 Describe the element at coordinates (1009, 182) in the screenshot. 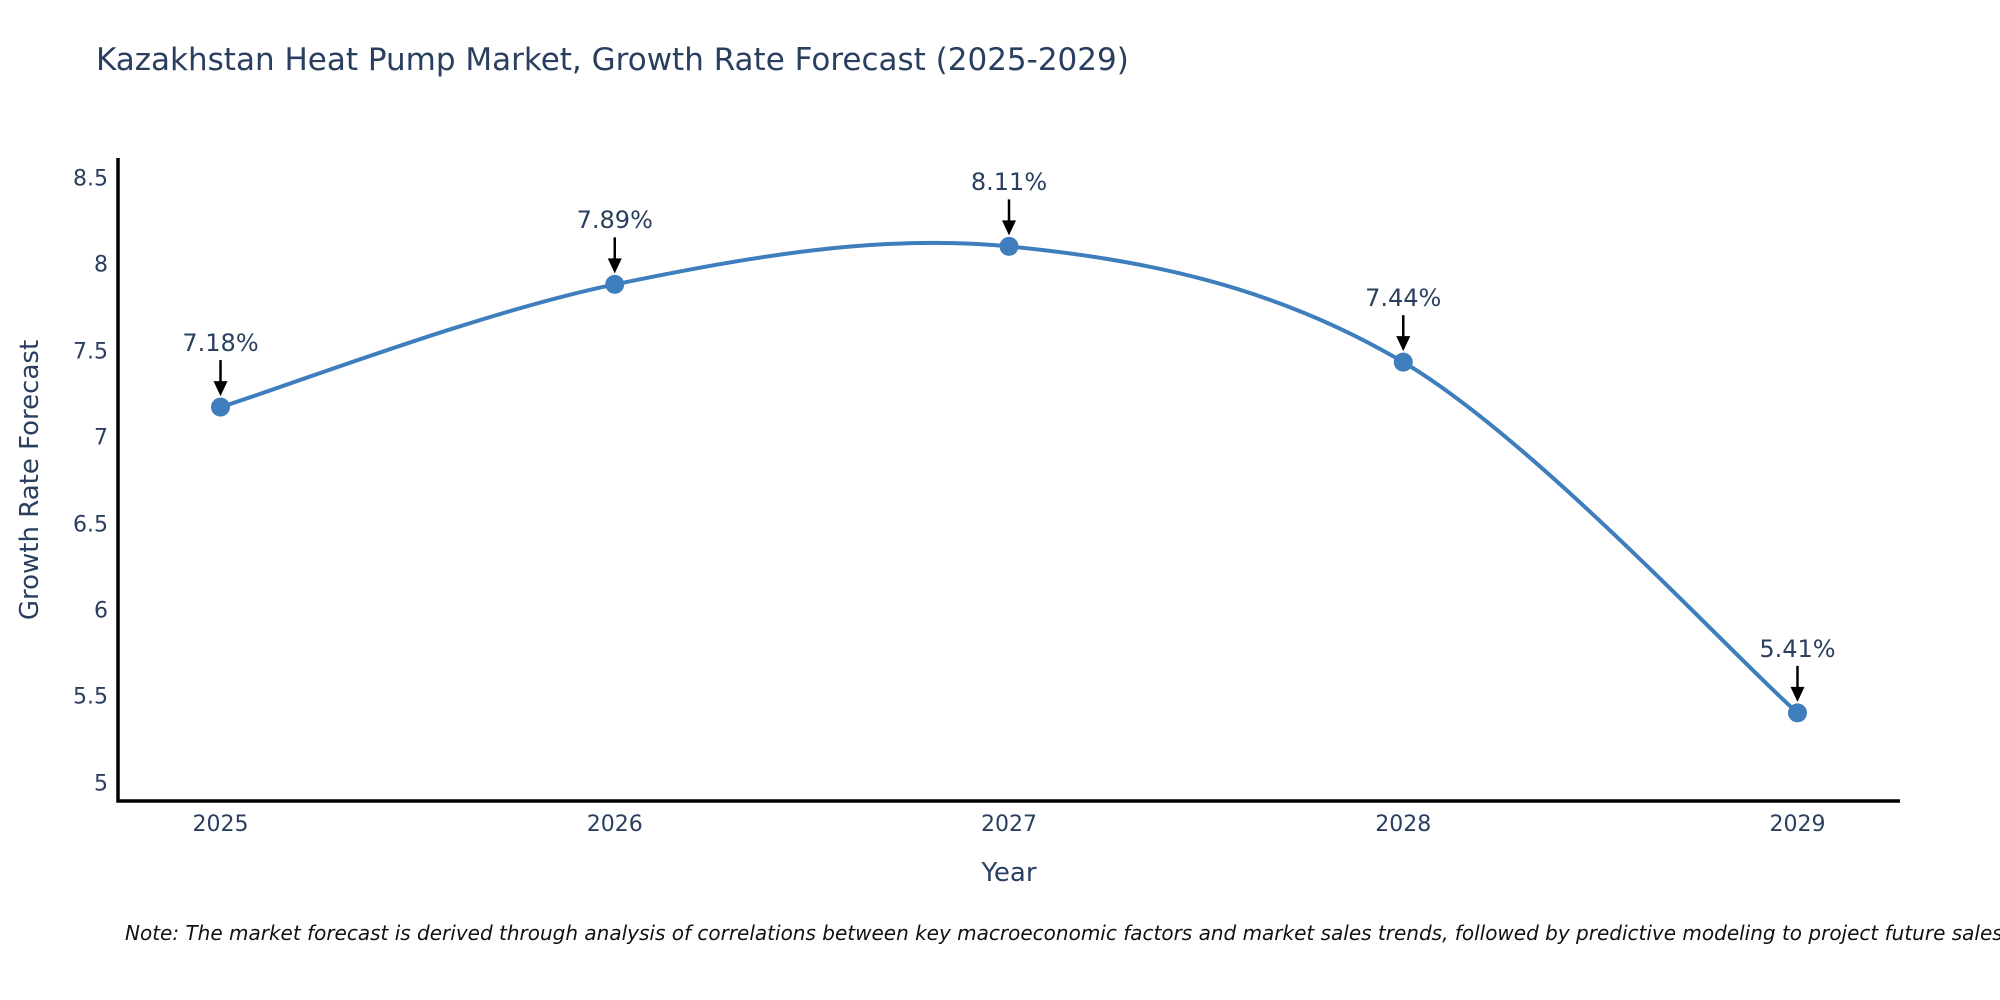

I see `point-annotation-label: 8.11%` at that location.